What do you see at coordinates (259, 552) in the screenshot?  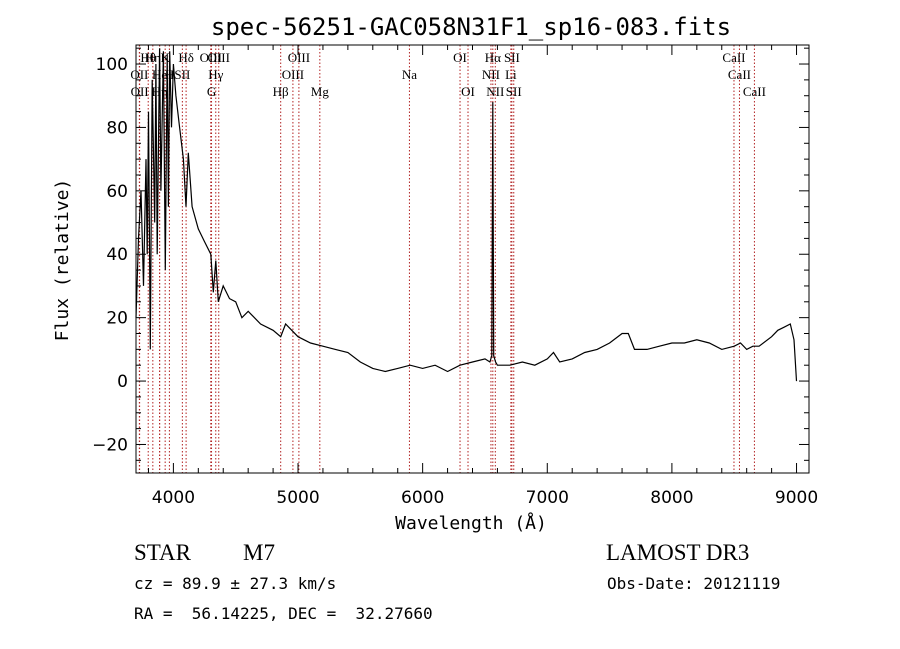 I see `object-subclass: M7` at bounding box center [259, 552].